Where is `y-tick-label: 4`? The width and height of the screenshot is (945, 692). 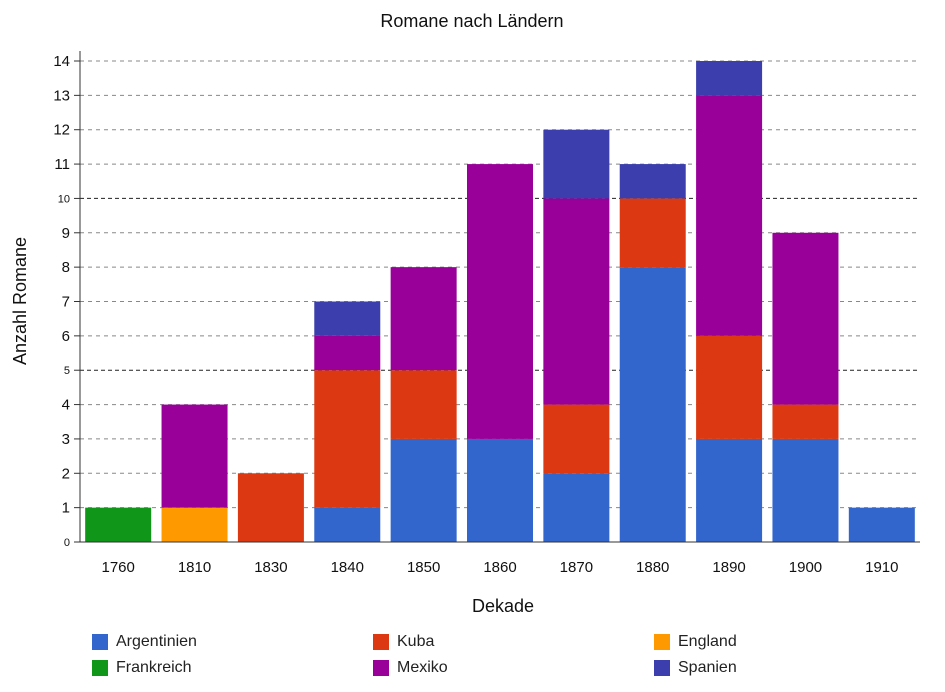
y-tick-label: 4 is located at coordinates (66, 405).